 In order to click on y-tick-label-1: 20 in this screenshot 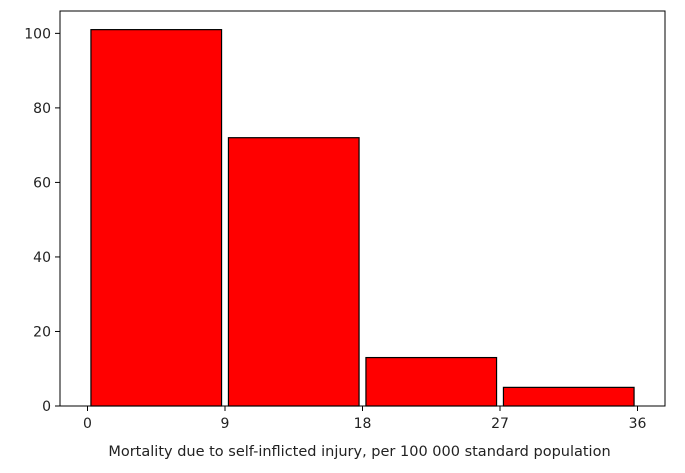, I will do `click(42, 332)`.